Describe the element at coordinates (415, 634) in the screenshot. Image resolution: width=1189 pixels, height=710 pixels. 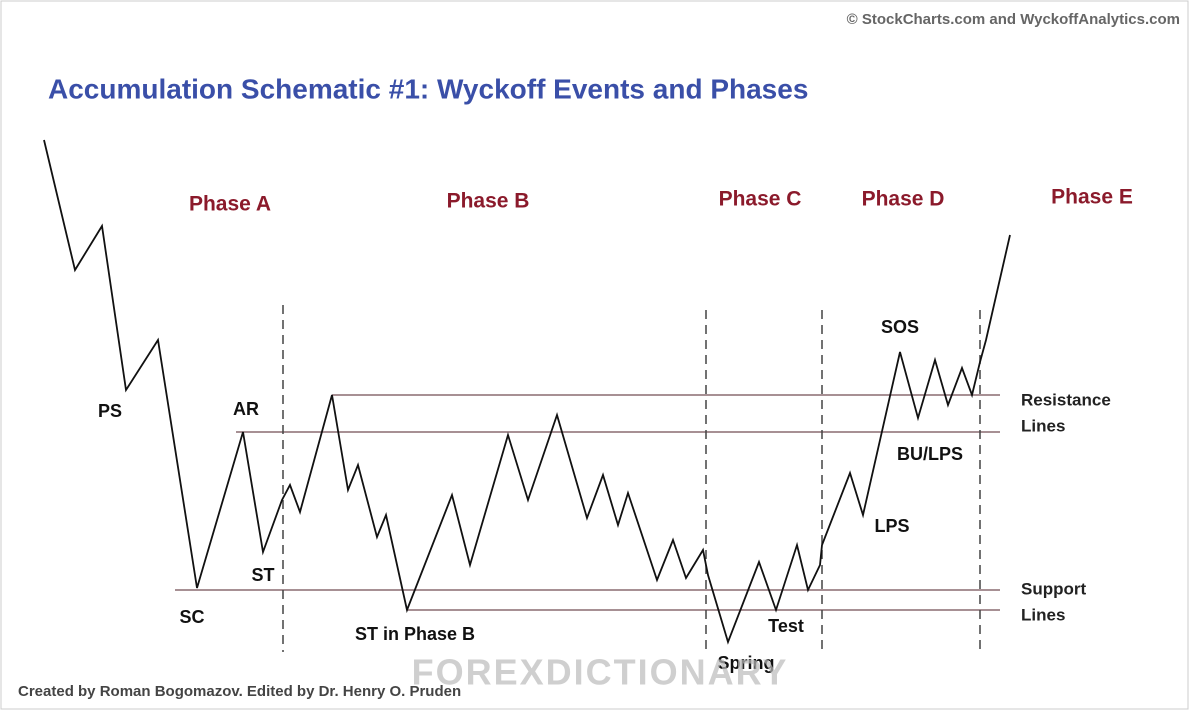
I see `event-label: ST in Phase B` at that location.